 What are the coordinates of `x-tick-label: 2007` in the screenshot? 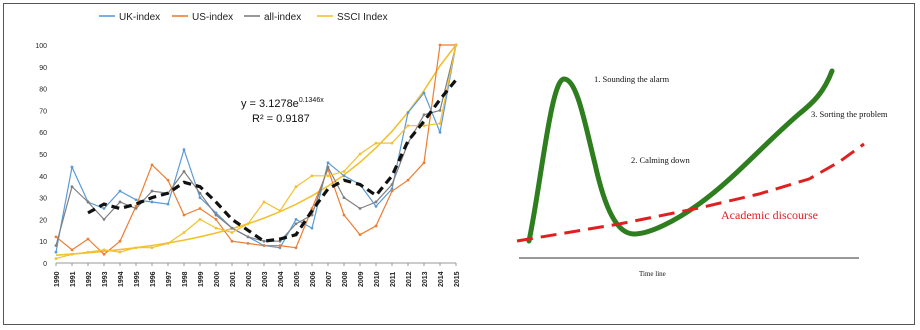 It's located at (329, 279).